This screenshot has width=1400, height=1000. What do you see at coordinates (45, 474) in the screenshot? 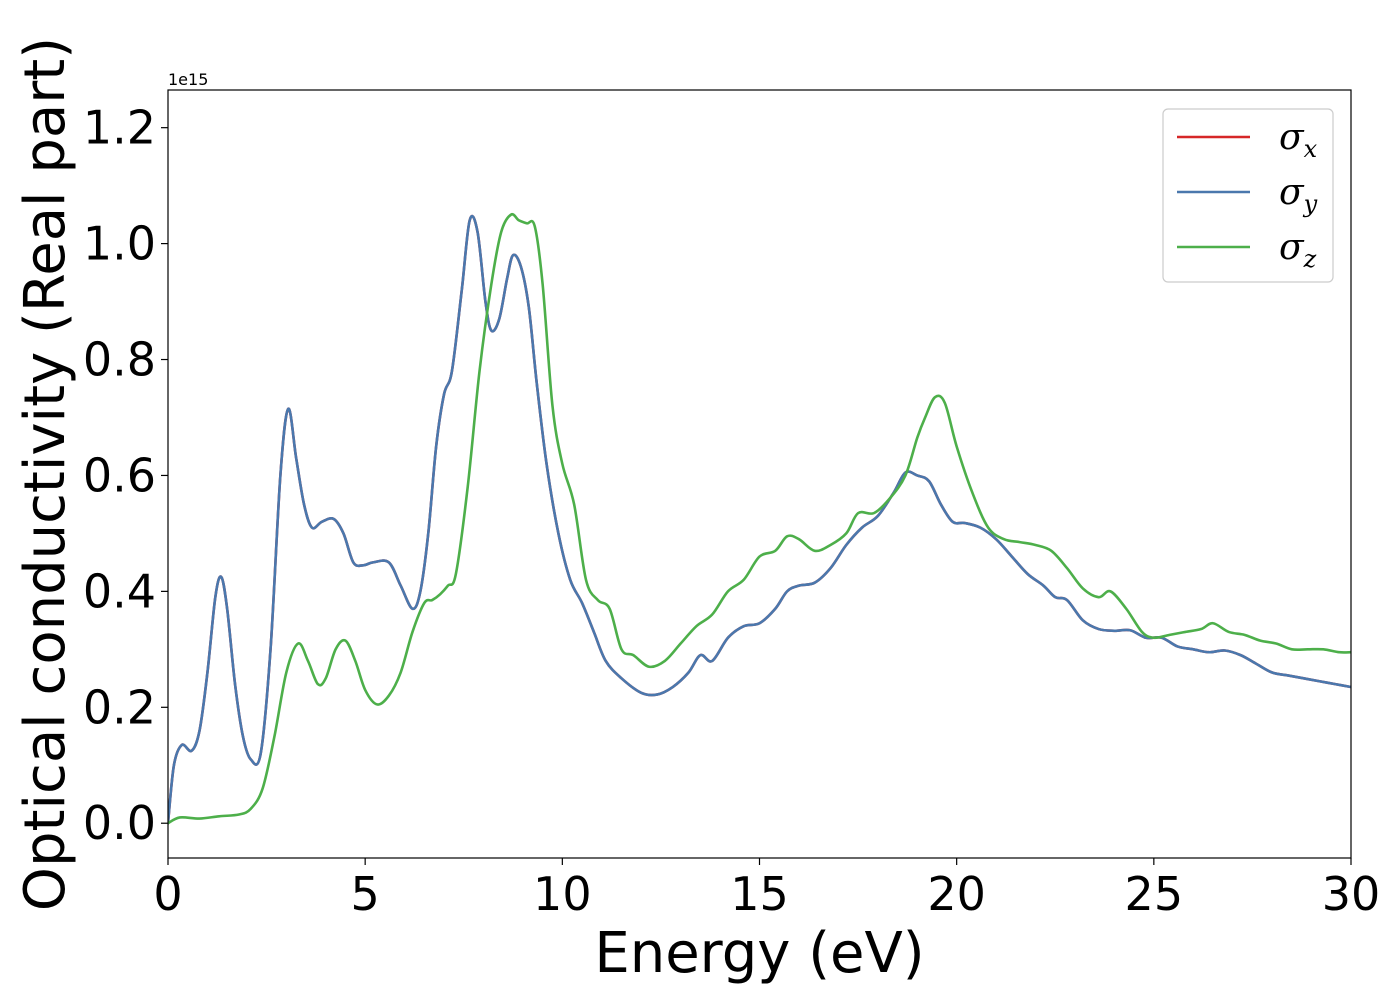
I see `y-axis-title: Optical conductivity (Real part)` at bounding box center [45, 474].